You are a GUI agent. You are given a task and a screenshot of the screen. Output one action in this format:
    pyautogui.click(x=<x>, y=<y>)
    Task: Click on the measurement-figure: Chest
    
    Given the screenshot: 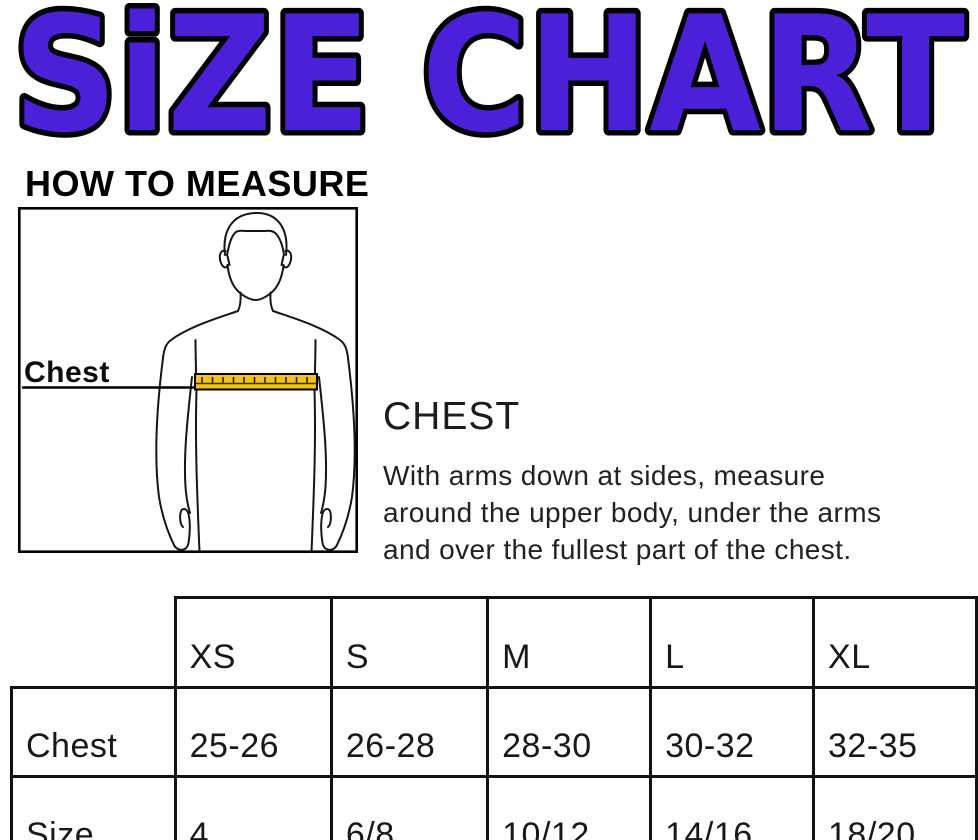 What is the action you would take?
    pyautogui.click(x=188, y=380)
    